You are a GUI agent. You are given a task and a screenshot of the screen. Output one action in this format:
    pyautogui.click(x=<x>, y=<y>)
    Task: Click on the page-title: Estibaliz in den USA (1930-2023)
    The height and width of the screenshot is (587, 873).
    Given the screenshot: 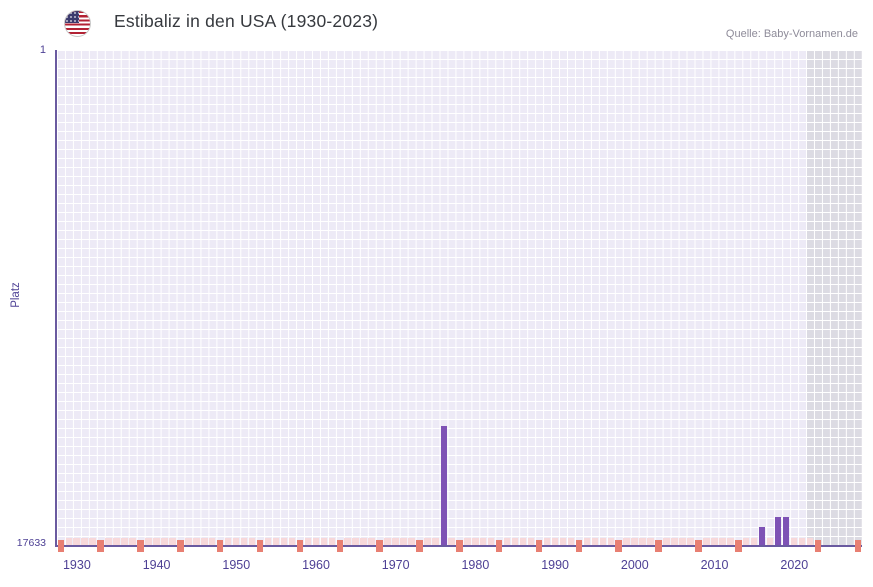 What is the action you would take?
    pyautogui.click(x=246, y=21)
    